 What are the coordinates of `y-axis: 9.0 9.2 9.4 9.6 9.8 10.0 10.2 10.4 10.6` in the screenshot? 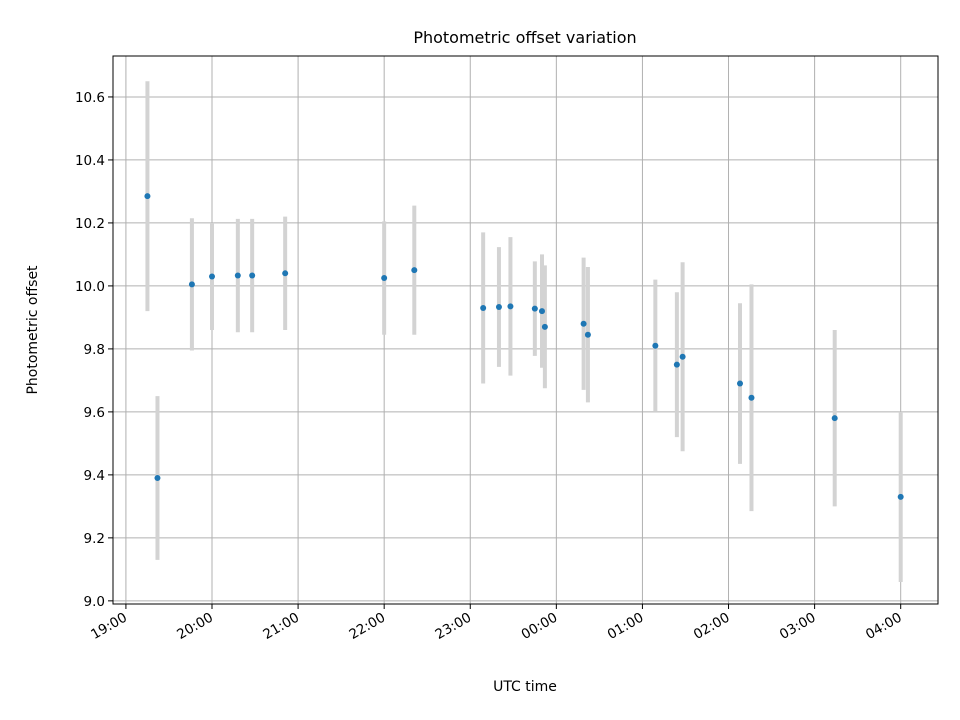 It's located at (94, 350).